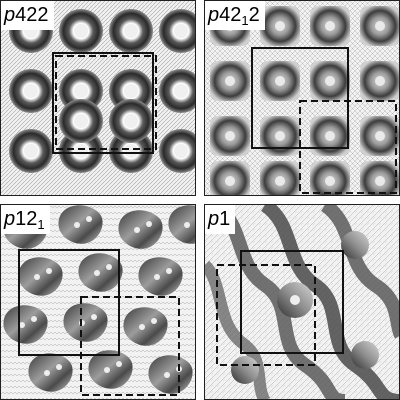 This screenshot has height=400, width=400. I want to click on panel-label-p4212: p4212, so click(235, 15).